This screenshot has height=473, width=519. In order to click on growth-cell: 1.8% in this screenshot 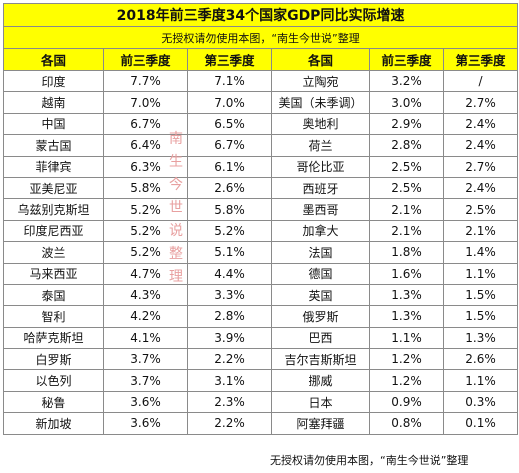, I will do `click(406, 252)`.